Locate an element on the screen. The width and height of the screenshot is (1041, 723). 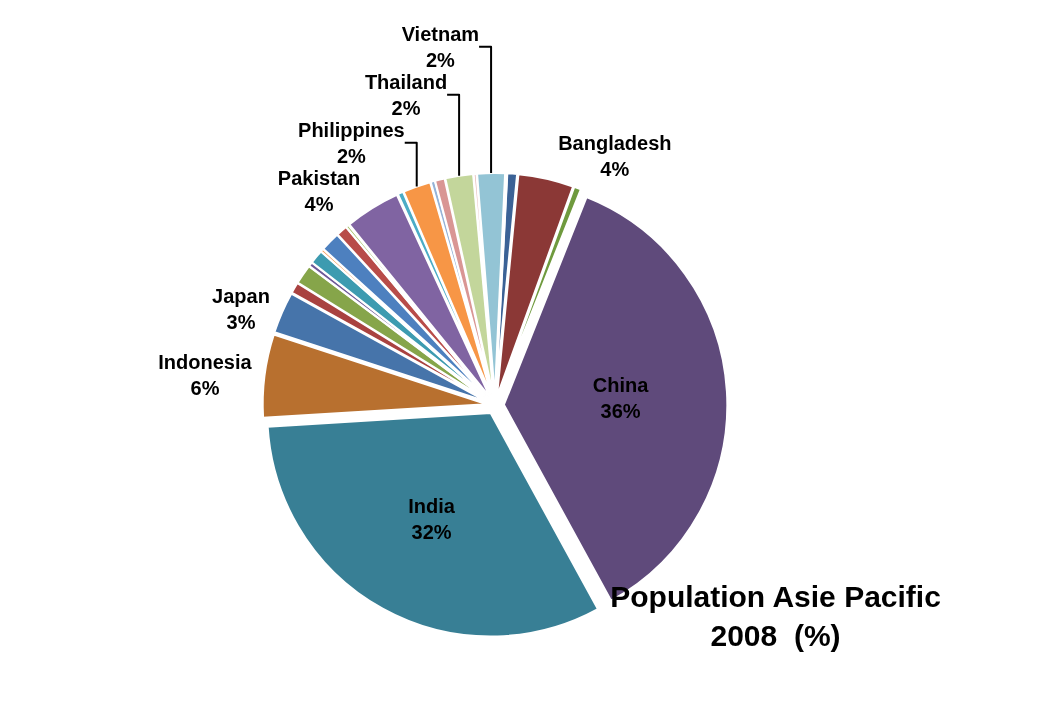
slice-label: Thailand is located at coordinates (406, 81).